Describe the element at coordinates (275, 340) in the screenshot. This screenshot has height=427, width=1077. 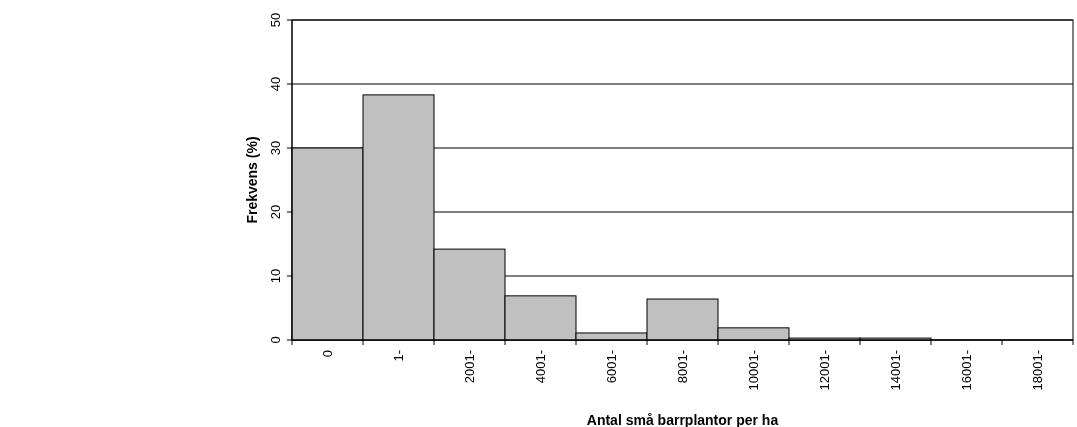
I see `y-tick-label: 0` at that location.